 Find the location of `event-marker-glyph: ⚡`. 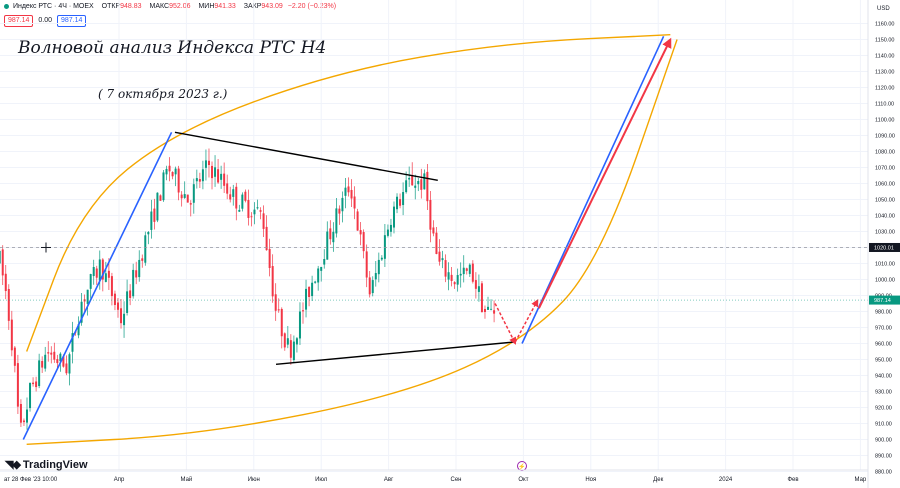

event-marker-glyph: ⚡ is located at coordinates (521, 467).